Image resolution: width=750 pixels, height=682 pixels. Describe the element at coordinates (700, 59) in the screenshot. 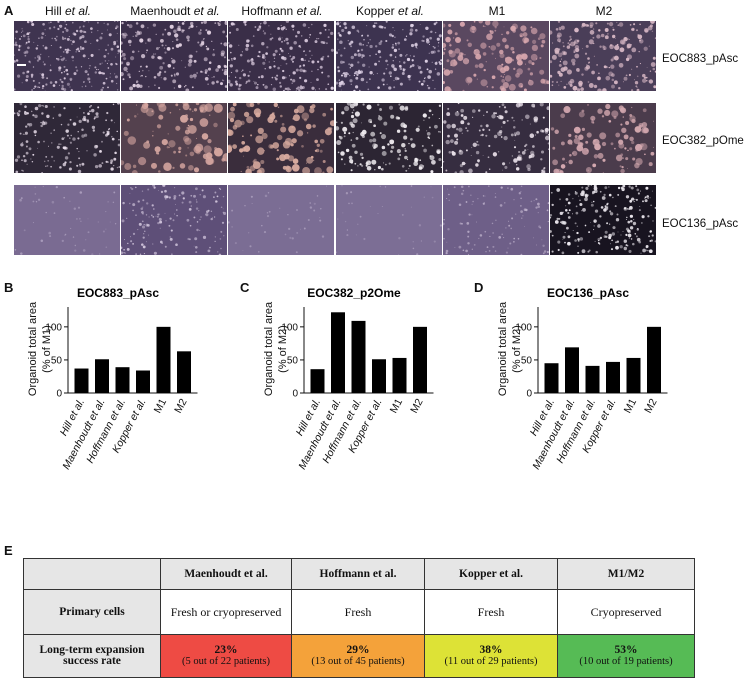

I see `row-label-eoc883: EOC883_pAsc` at that location.